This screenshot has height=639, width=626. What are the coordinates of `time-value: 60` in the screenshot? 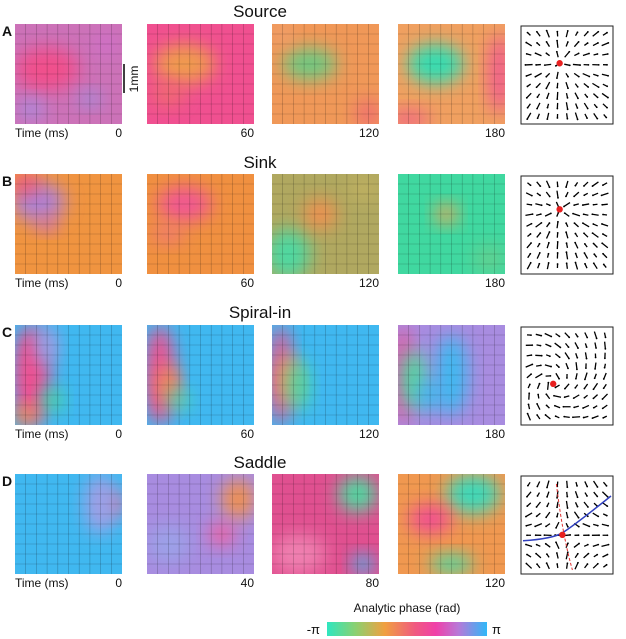 It's located at (248, 133).